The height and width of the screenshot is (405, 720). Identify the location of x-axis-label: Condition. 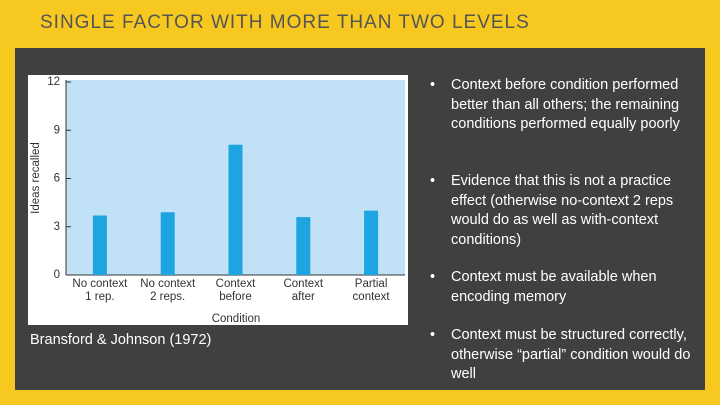
(236, 319).